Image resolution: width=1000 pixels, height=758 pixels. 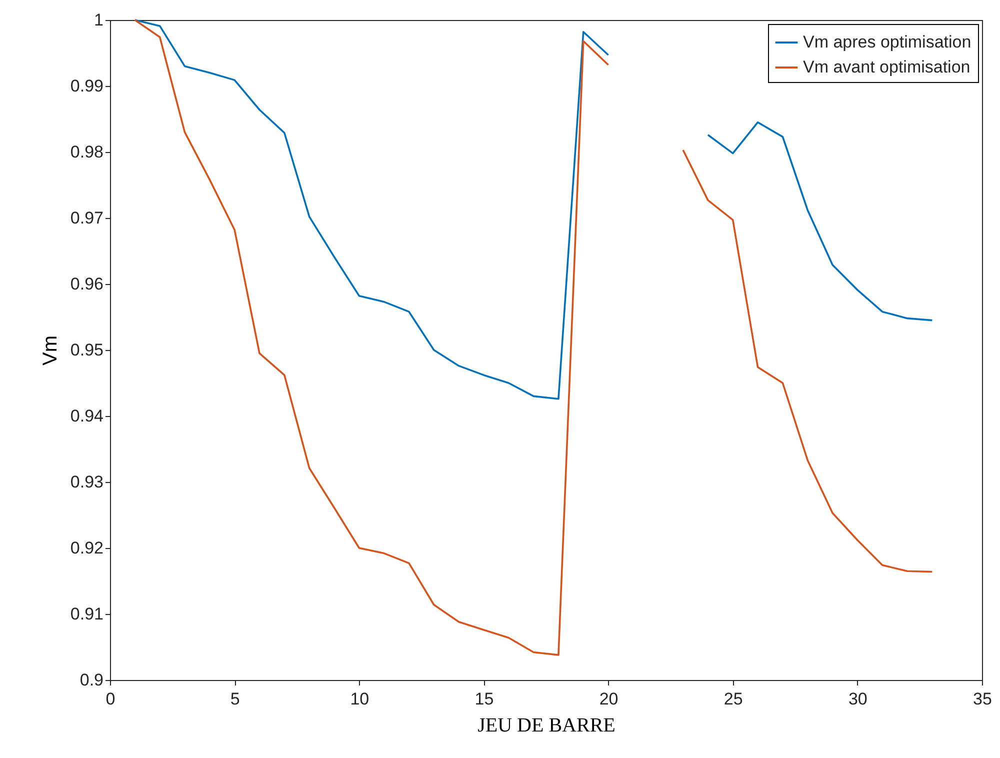 I want to click on y-tick-label: 0.92, so click(x=87, y=548).